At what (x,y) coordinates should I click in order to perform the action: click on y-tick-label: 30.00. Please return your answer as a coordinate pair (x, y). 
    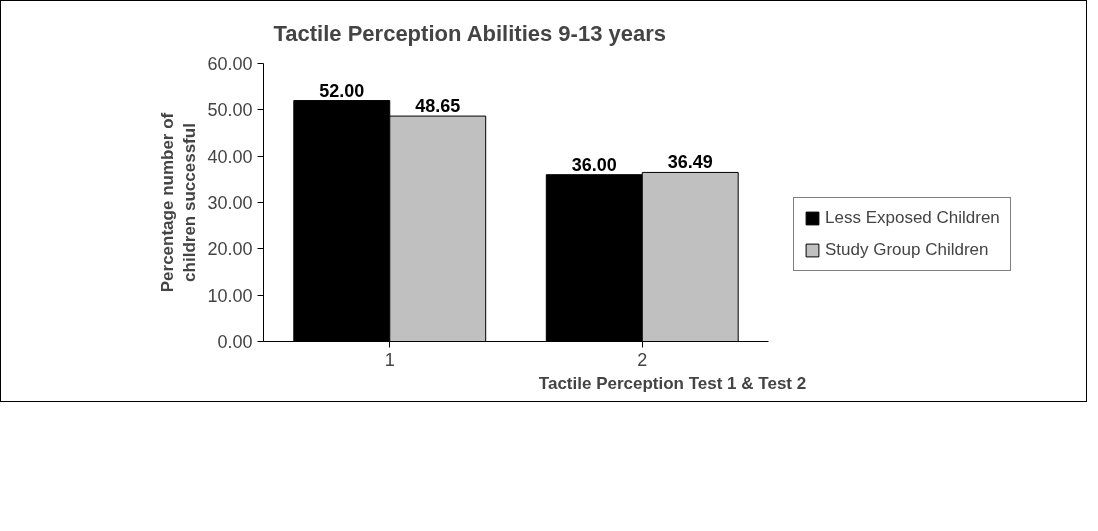
    Looking at the image, I should click on (230, 203).